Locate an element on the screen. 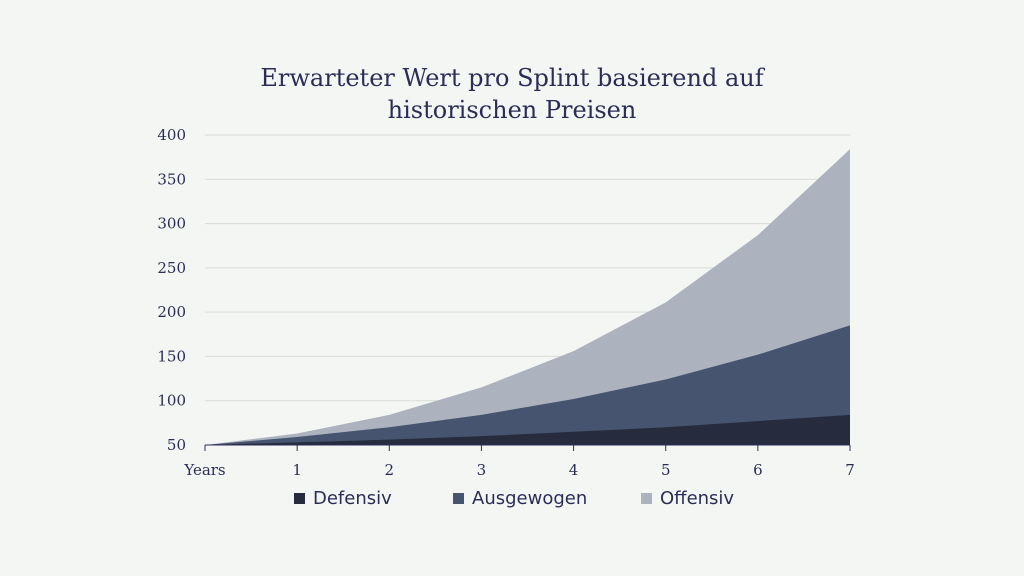 The image size is (1024, 576). legend-swatch-defensiv is located at coordinates (299, 498).